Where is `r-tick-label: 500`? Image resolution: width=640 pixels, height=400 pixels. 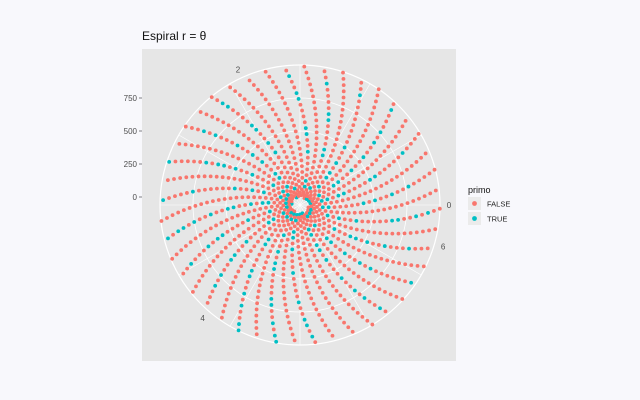 r-tick-label: 500 is located at coordinates (131, 131).